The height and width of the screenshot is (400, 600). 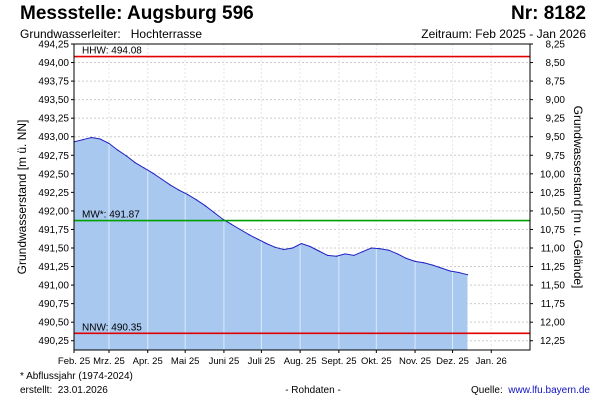 I want to click on x-tick-label: Apr. 25, so click(x=148, y=361).